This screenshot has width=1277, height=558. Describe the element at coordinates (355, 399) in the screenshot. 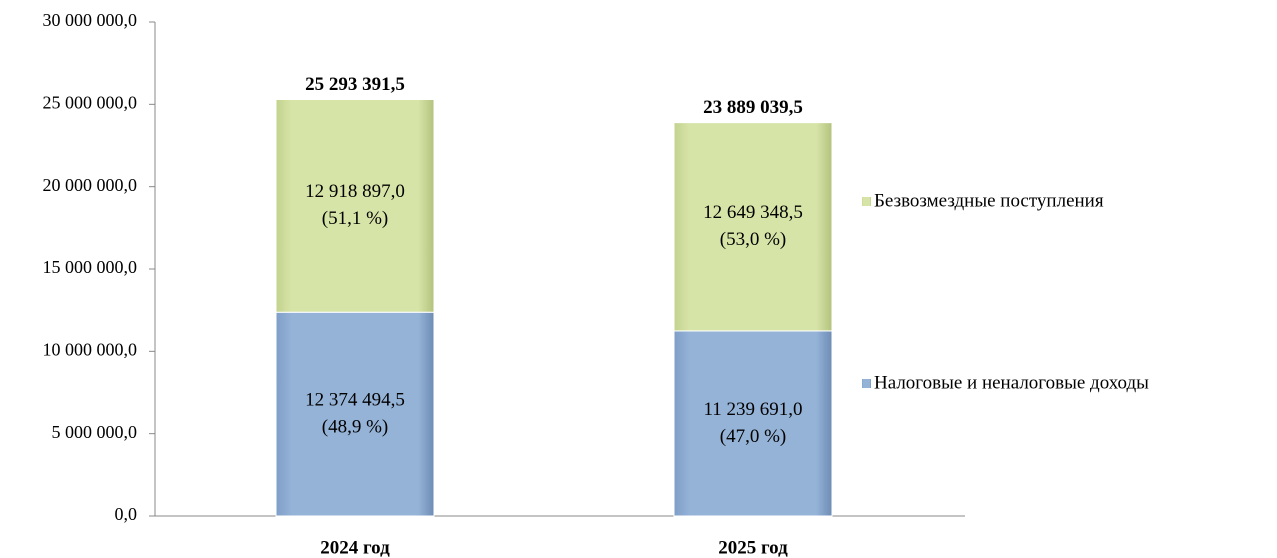

I see `value-label: 12 374 494,5` at that location.